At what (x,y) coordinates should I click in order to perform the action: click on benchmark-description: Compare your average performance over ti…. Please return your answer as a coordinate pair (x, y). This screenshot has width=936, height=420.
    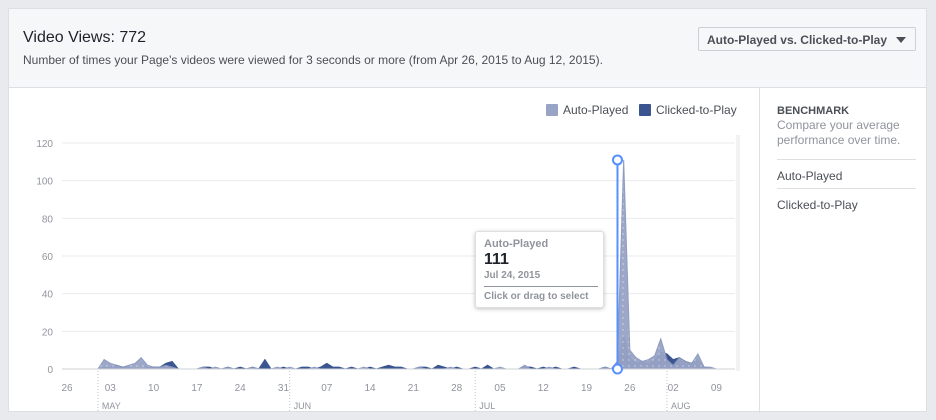
    Looking at the image, I should click on (839, 132).